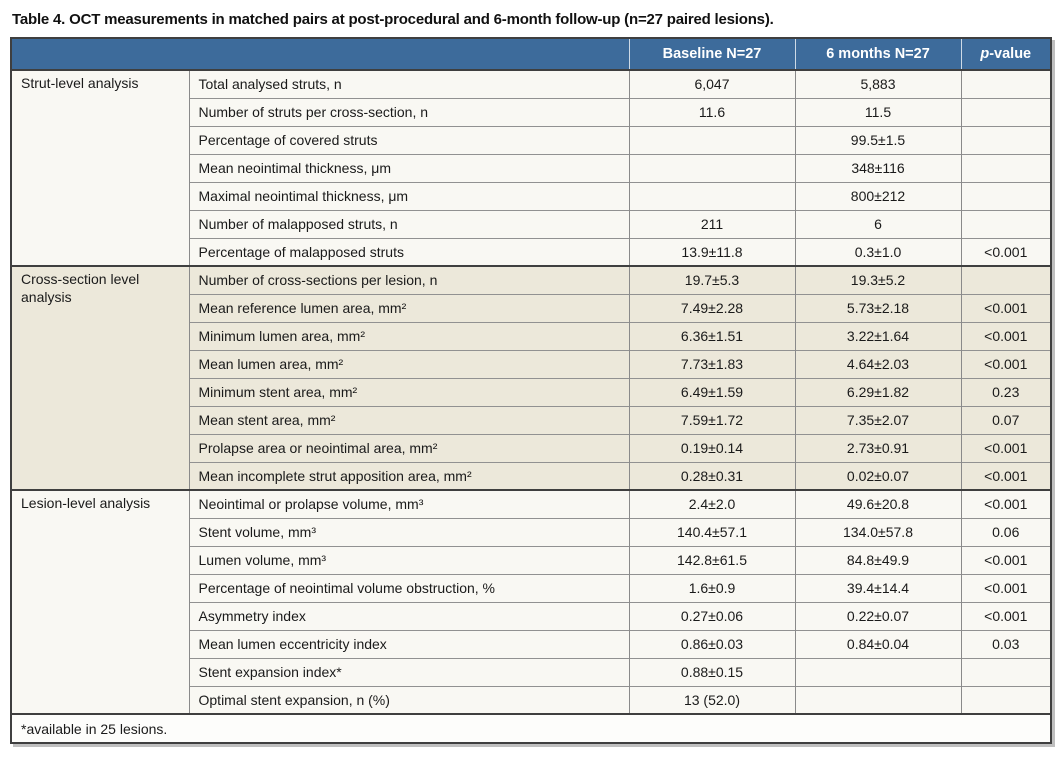  What do you see at coordinates (408, 531) in the screenshot?
I see `measure-name-cell: Stent volume, mm³` at bounding box center [408, 531].